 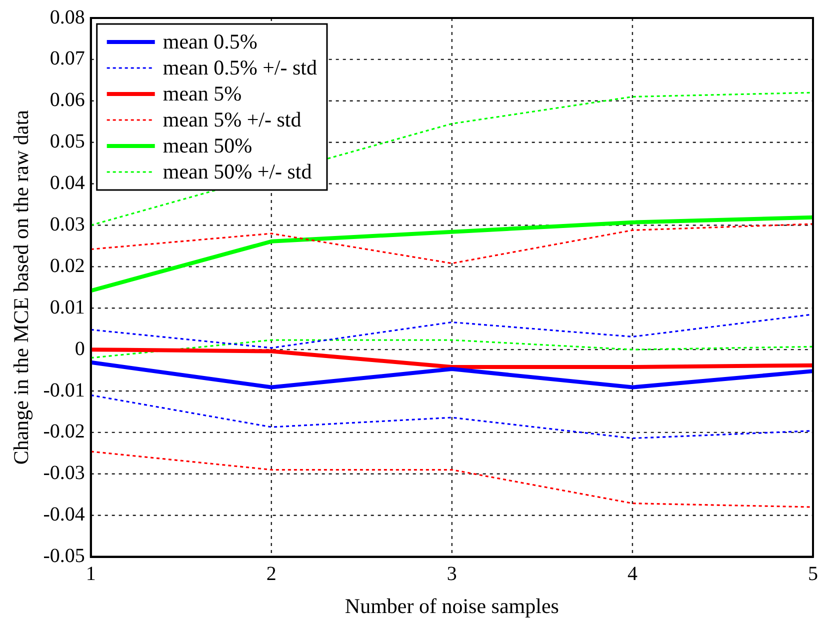 I want to click on y-tick-label: 0.05, so click(x=67, y=141).